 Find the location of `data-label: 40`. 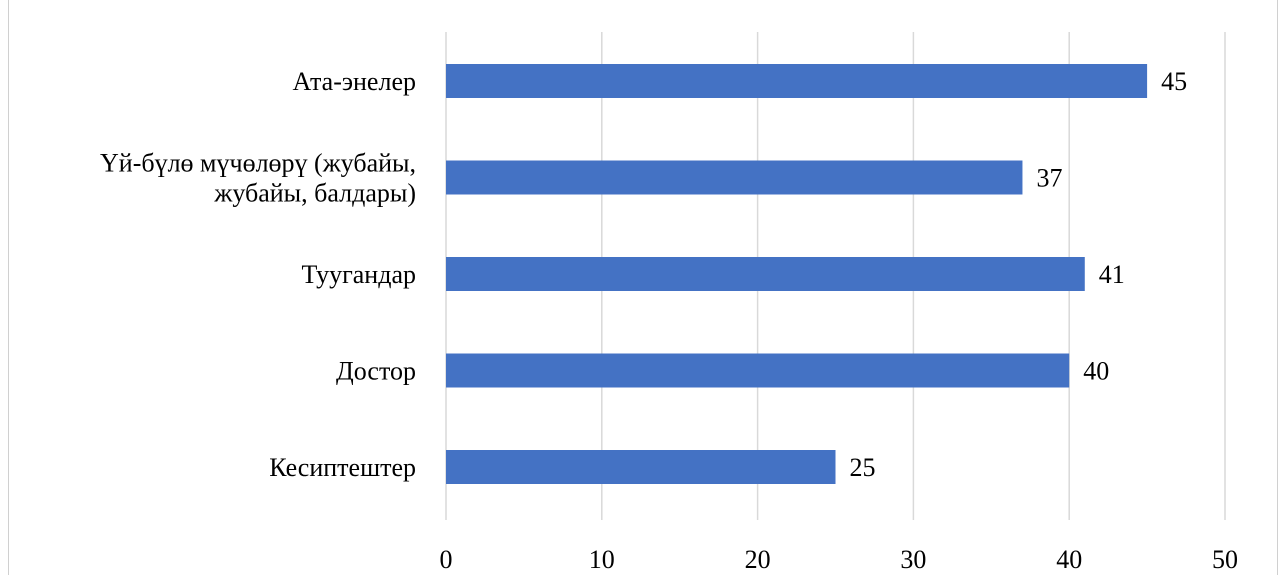

data-label: 40 is located at coordinates (1096, 371).